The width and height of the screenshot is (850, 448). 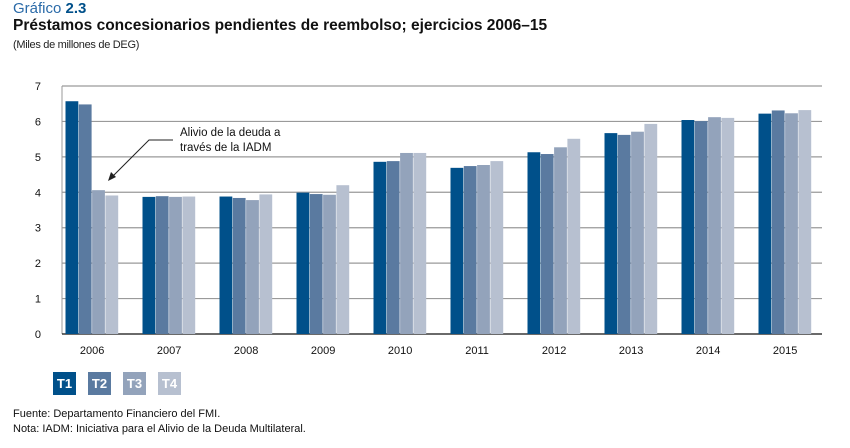 I want to click on bar-t2-2014, so click(x=701, y=228).